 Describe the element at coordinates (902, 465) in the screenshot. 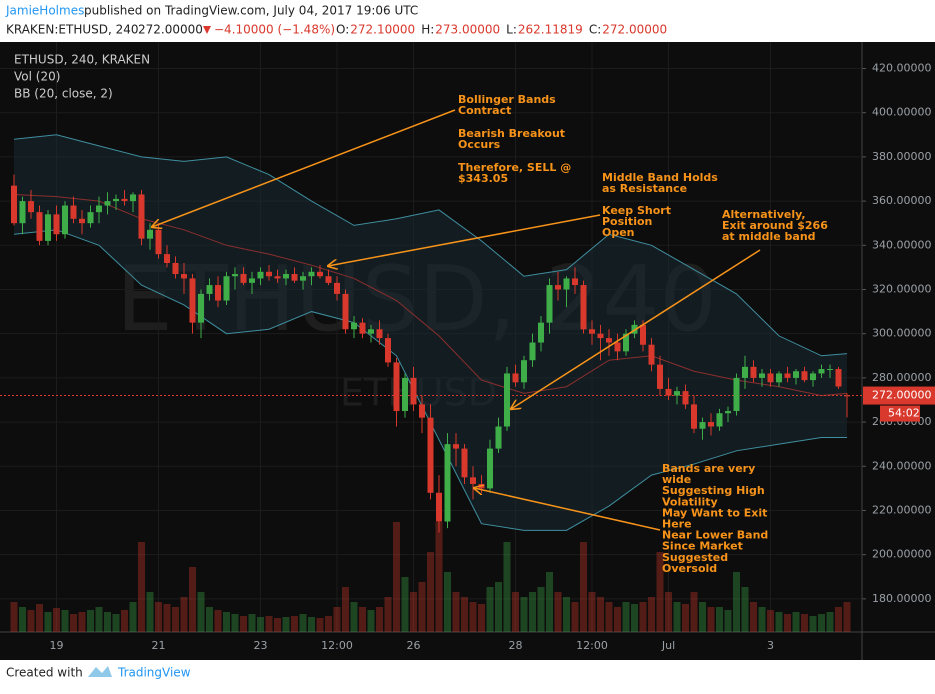

I see `y-tick-label: 240.00000` at that location.